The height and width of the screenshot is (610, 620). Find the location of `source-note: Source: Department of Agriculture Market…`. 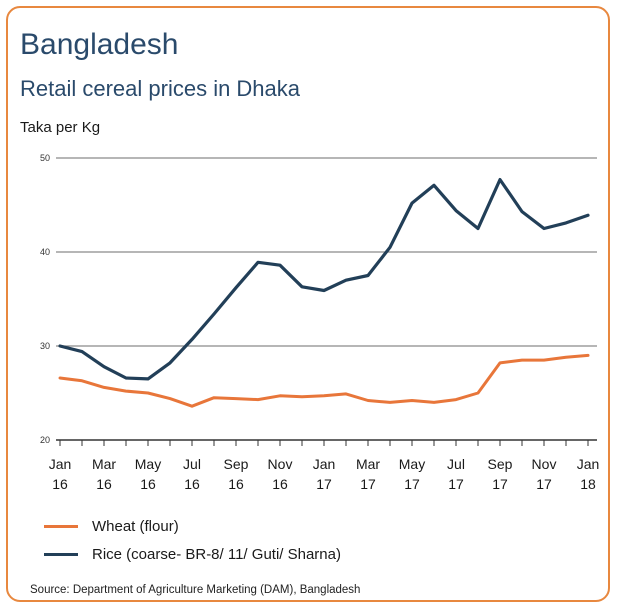

source-note: Source: Department of Agriculture Market… is located at coordinates (195, 590).